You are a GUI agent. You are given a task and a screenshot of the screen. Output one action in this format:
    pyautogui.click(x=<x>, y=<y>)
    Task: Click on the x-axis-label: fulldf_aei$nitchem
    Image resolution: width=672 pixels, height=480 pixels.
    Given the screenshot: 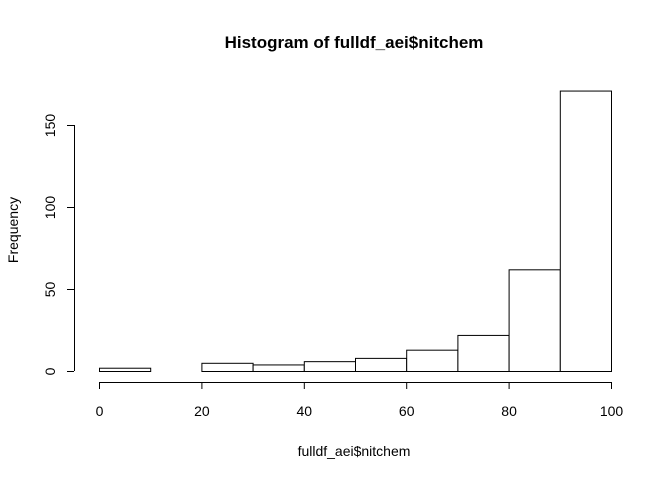 What is the action you would take?
    pyautogui.click(x=354, y=451)
    